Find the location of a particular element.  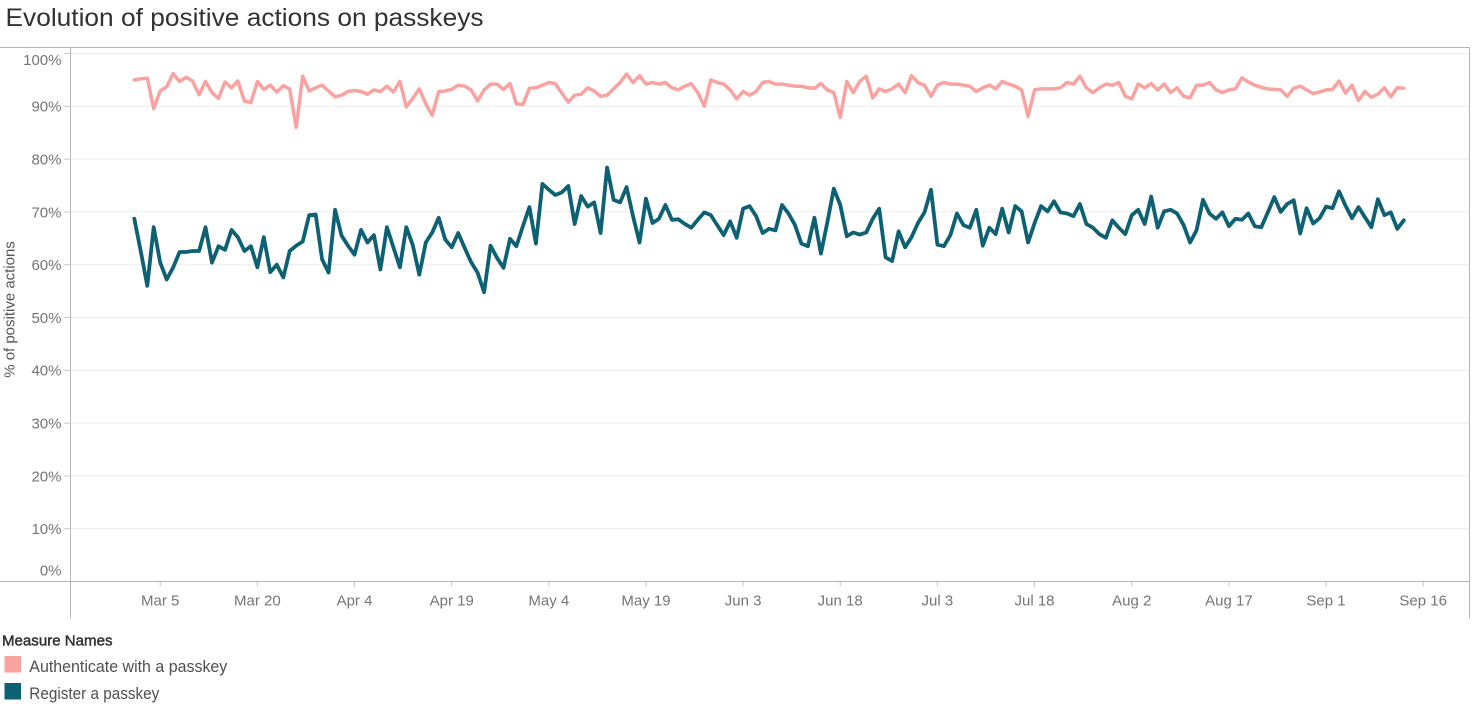

svg-text: Jun 3 is located at coordinates (743, 601).